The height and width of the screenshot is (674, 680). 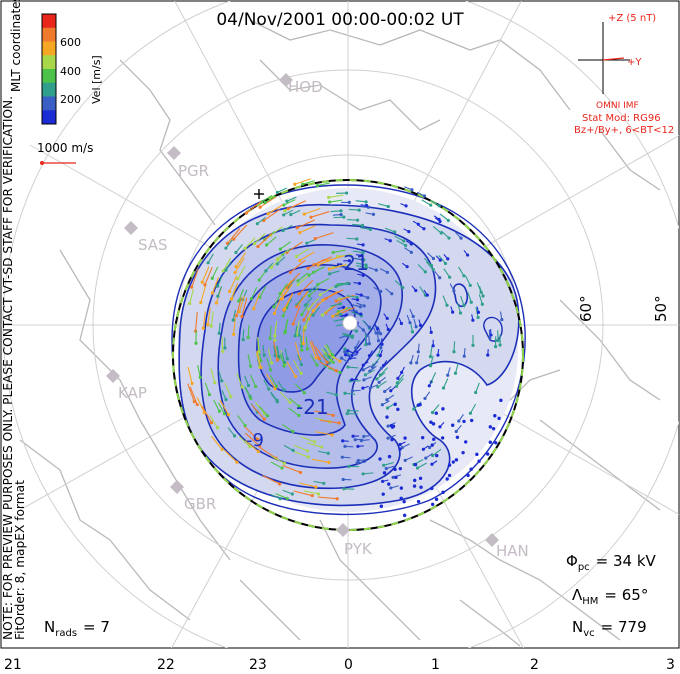 I want to click on colorbar-segment, so click(x=49, y=89).